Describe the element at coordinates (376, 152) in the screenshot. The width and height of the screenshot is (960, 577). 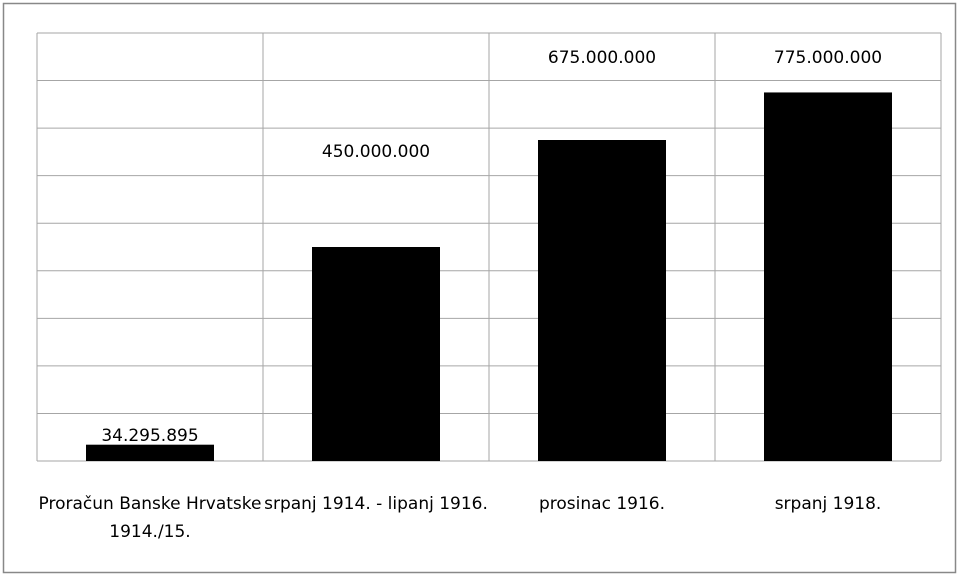
I see `data-label: 450.000.000` at that location.